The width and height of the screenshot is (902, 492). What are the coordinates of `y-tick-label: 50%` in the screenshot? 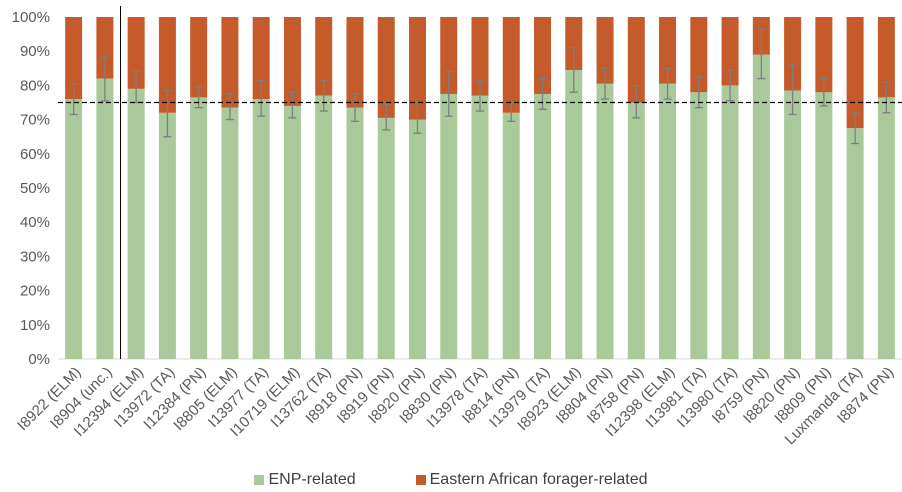 It's located at (35, 188).